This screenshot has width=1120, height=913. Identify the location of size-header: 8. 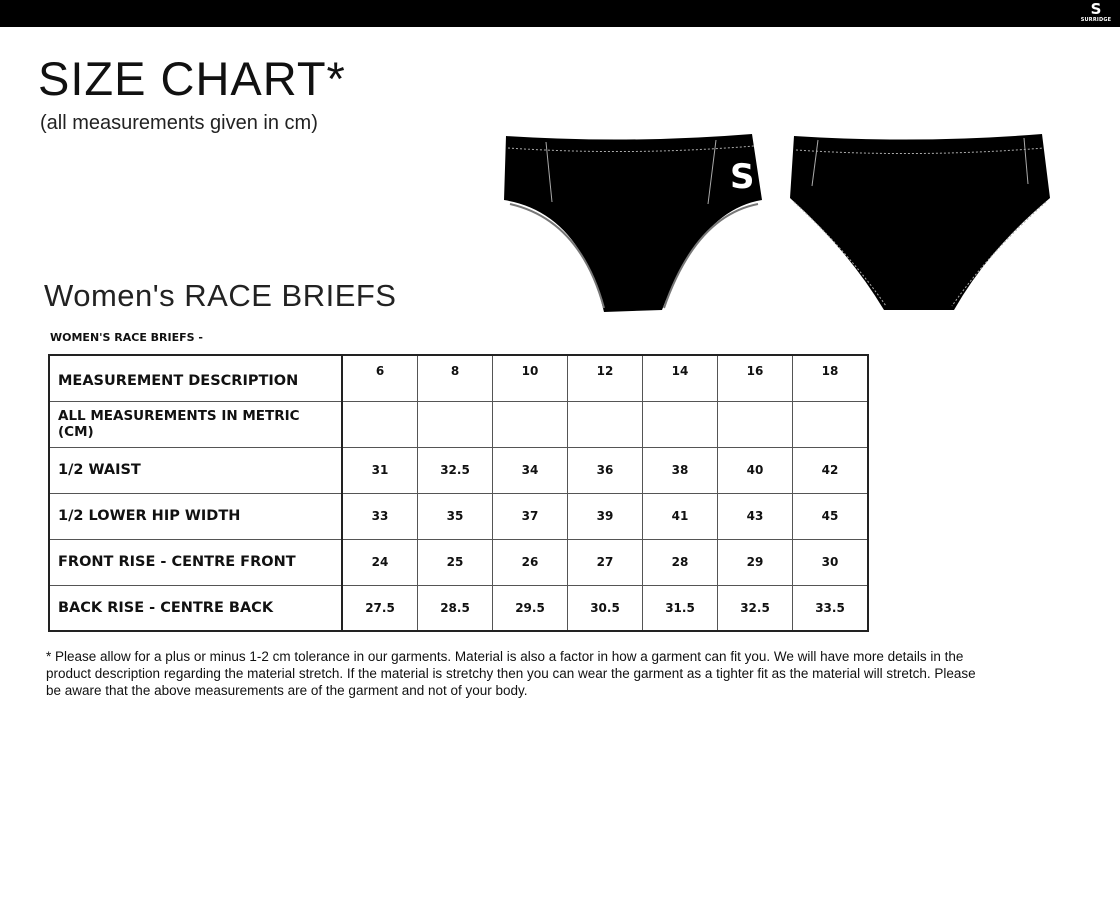
(455, 378).